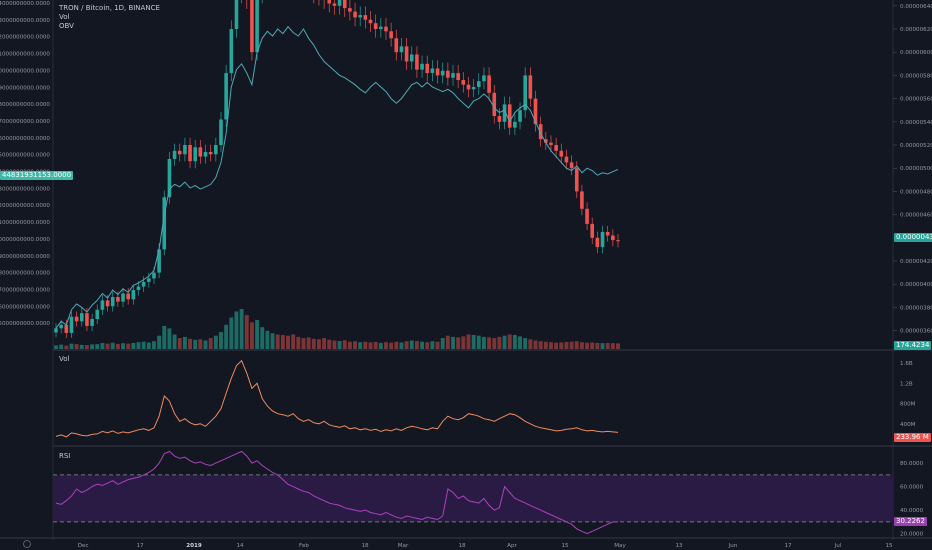 The width and height of the screenshot is (932, 550). Describe the element at coordinates (64, 456) in the screenshot. I see `rsi-pane-label: RSI` at that location.